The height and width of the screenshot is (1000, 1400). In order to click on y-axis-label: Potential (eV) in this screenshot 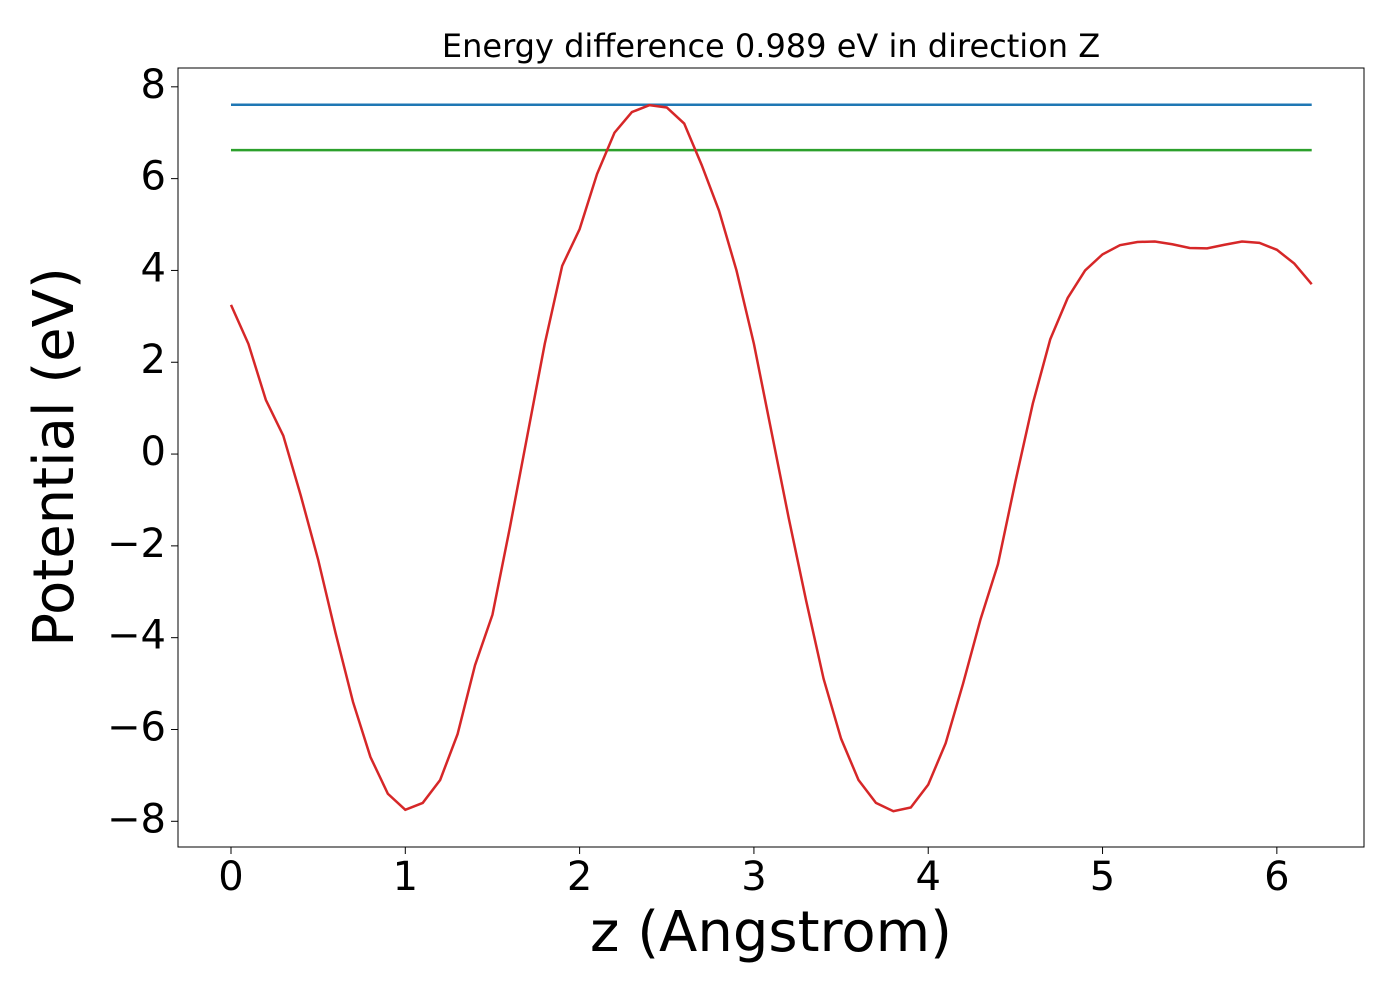, I will do `click(54, 457)`.